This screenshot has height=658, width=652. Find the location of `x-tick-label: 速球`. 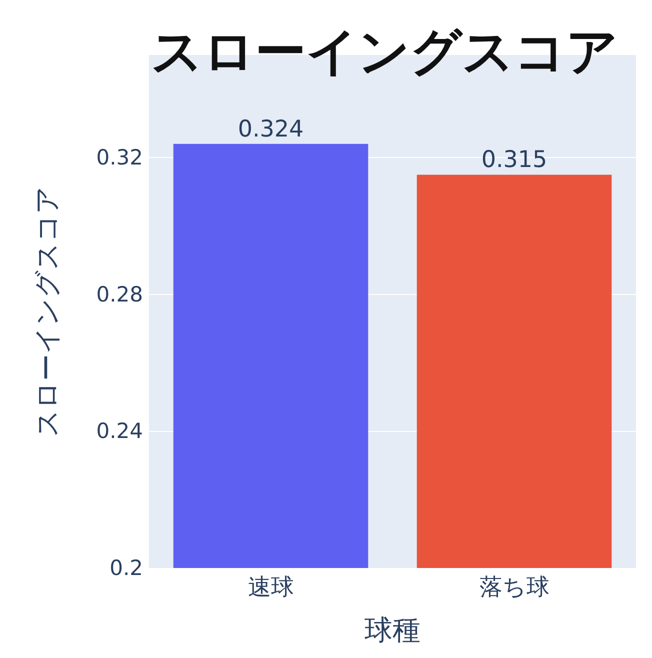

x-tick-label: 速球 is located at coordinates (271, 587).